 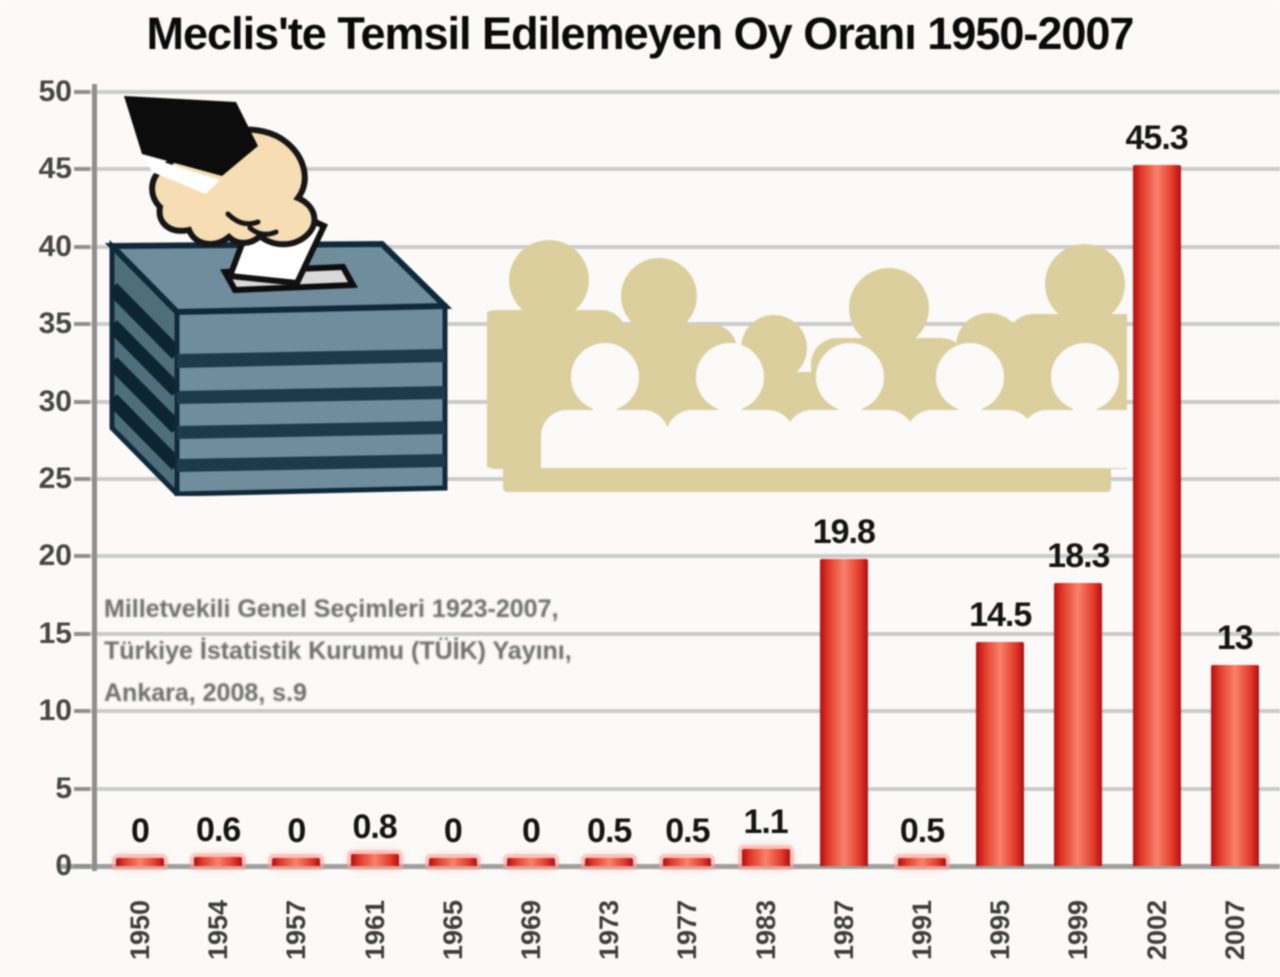 I want to click on y-tick-label: 20, so click(x=55, y=556).